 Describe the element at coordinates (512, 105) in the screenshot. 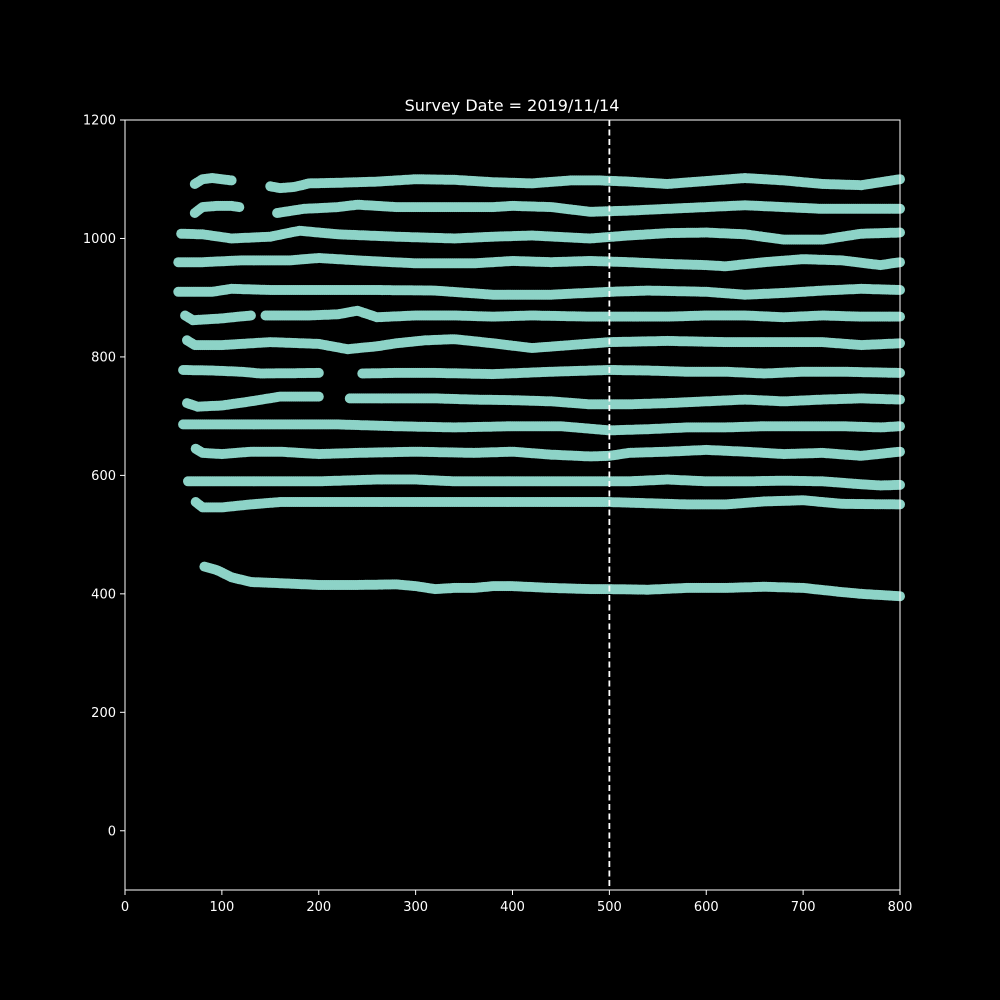

I see `chart-title: Survey Date = 2019/11/14` at that location.